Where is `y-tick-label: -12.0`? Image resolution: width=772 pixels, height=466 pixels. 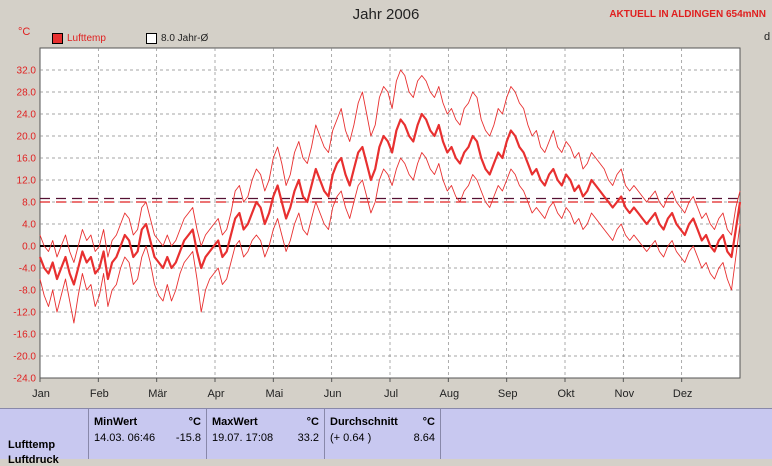
y-tick-label: -12.0 is located at coordinates (24, 313).